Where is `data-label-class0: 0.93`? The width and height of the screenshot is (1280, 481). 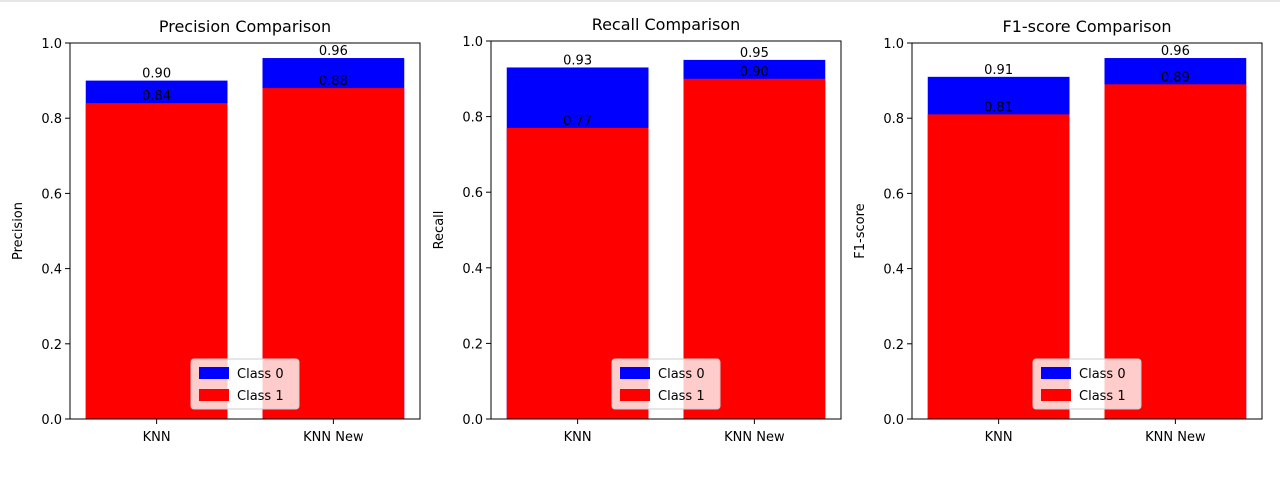
data-label-class0: 0.93 is located at coordinates (577, 60).